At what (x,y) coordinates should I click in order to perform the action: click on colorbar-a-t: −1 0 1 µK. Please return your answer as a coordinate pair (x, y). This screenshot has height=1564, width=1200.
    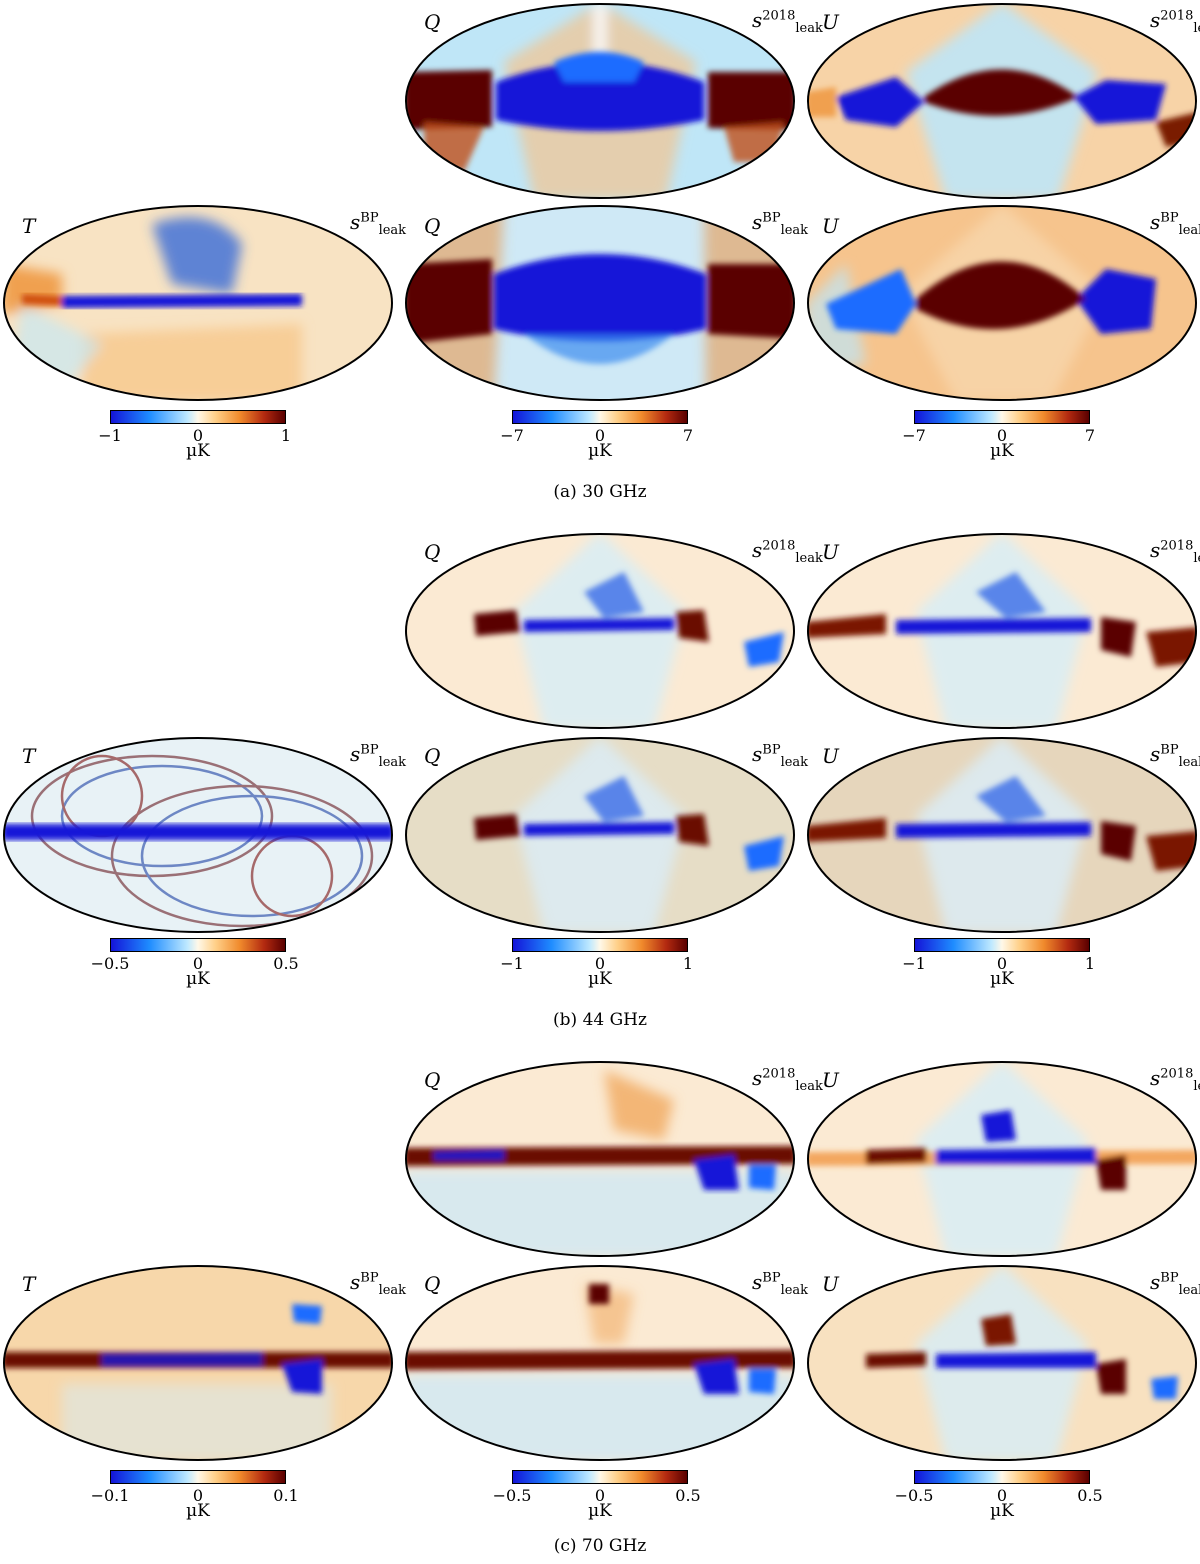
    Looking at the image, I should click on (194, 435).